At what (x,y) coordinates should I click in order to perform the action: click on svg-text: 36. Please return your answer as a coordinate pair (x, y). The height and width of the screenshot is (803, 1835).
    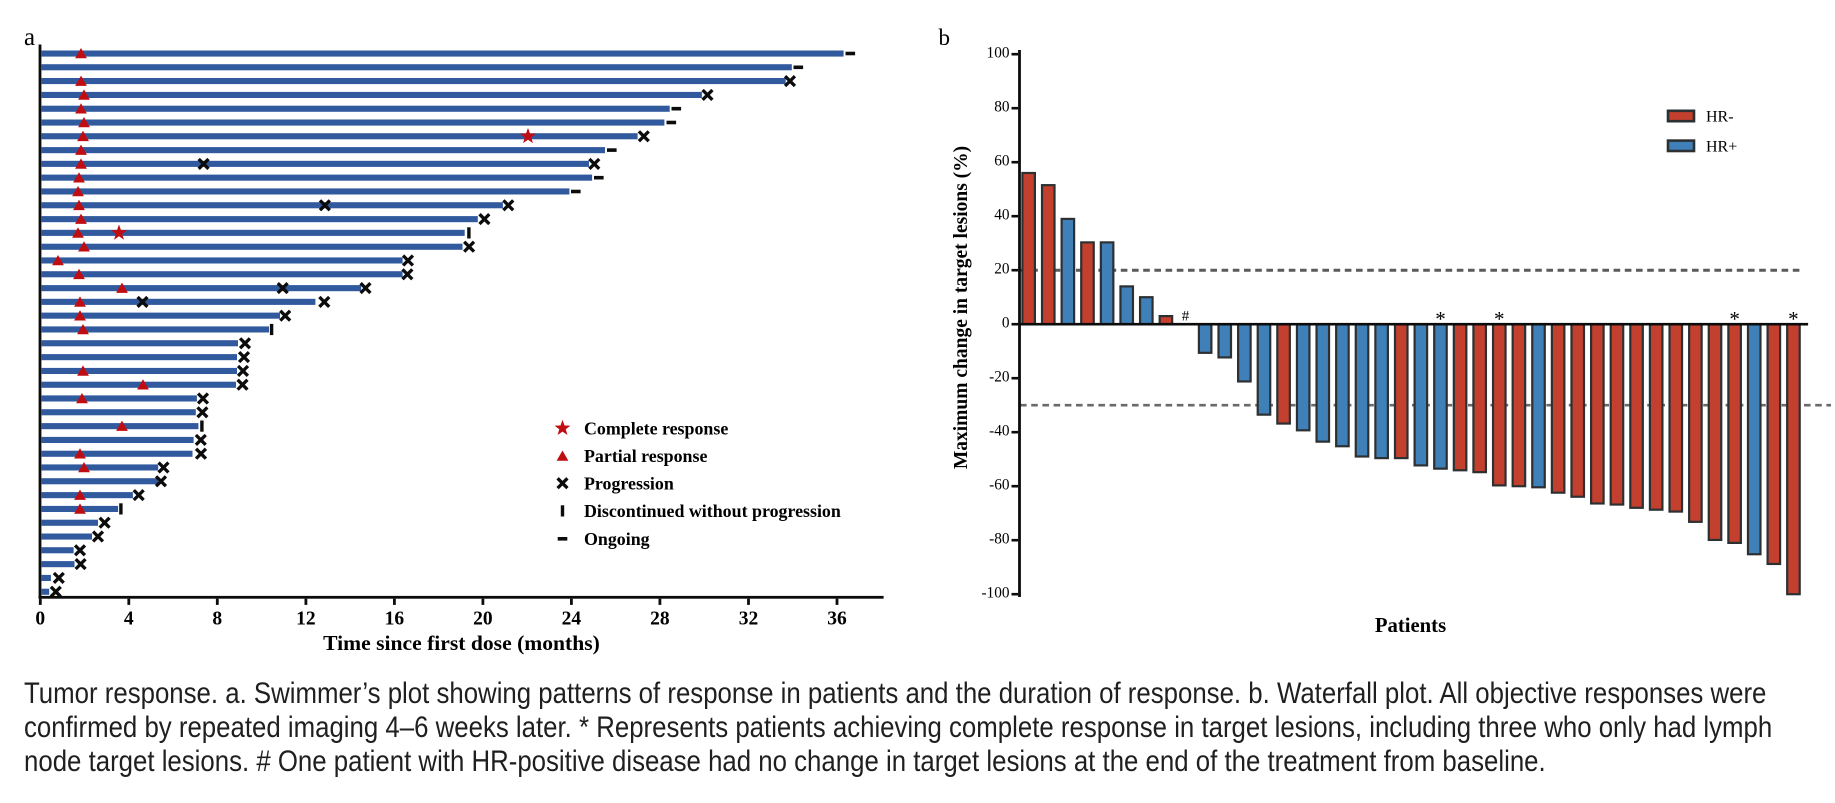
    Looking at the image, I should click on (837, 619).